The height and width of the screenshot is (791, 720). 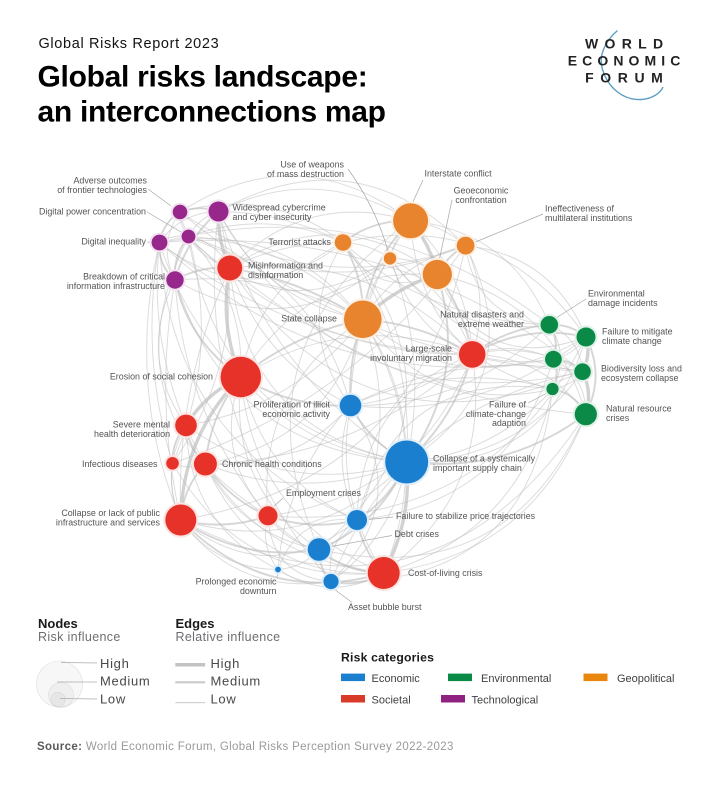 I want to click on svg-text: Global Risks Report 2023, so click(x=129, y=44).